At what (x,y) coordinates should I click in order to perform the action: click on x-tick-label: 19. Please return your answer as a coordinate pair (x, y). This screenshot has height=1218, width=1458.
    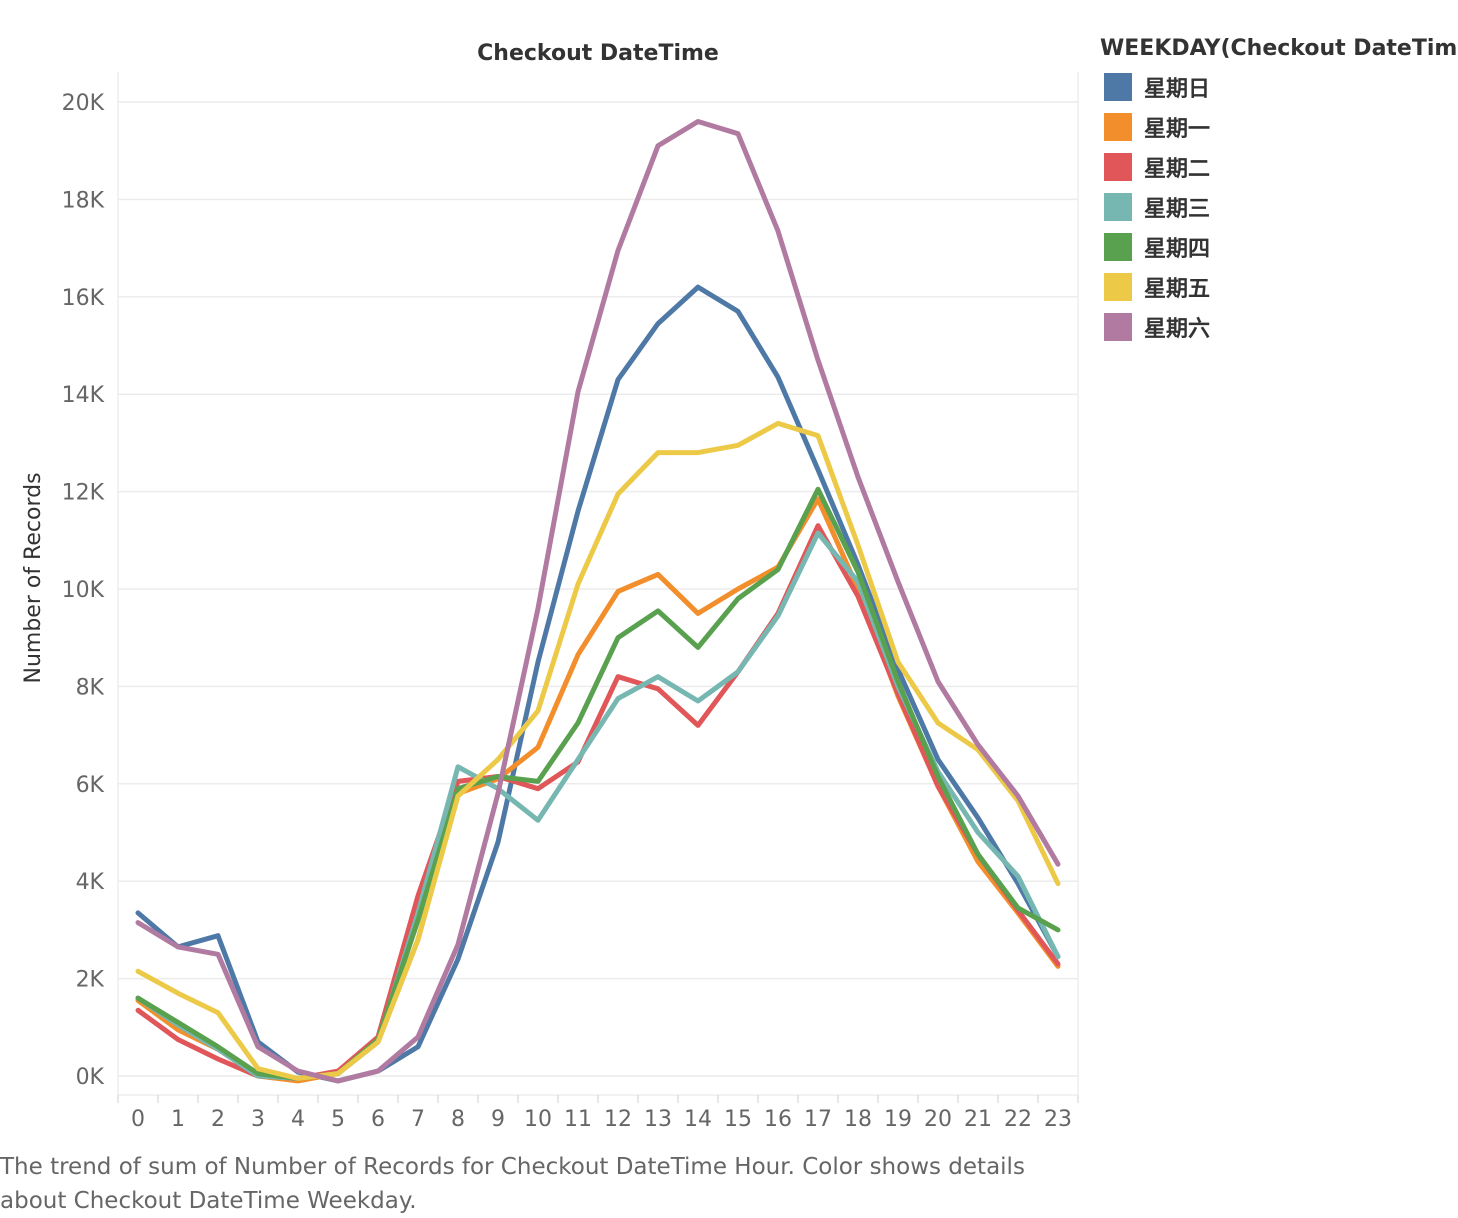
    Looking at the image, I should click on (898, 1119).